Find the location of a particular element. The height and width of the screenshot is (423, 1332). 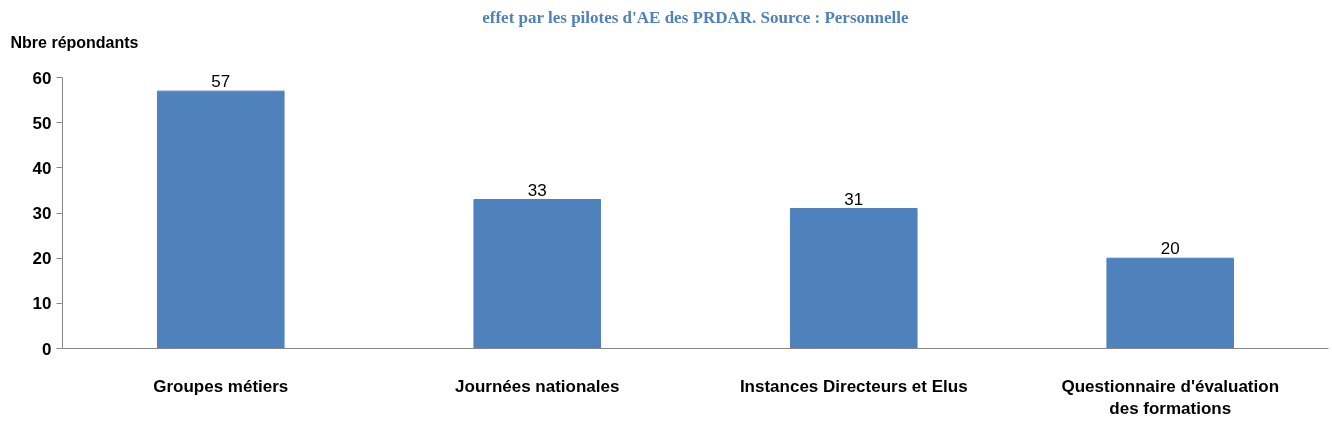

y-tick-label: 50 is located at coordinates (42, 123).